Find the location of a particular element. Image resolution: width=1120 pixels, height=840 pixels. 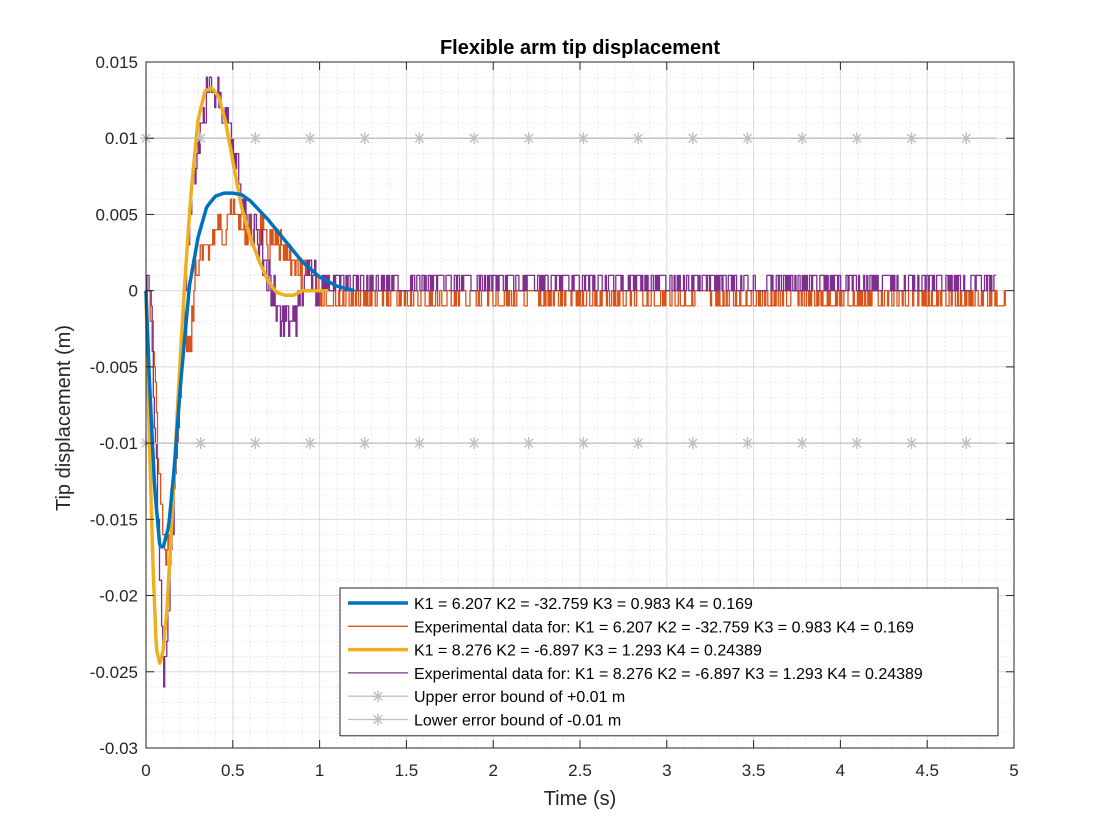

x-tick-label: 0.5 is located at coordinates (233, 770).